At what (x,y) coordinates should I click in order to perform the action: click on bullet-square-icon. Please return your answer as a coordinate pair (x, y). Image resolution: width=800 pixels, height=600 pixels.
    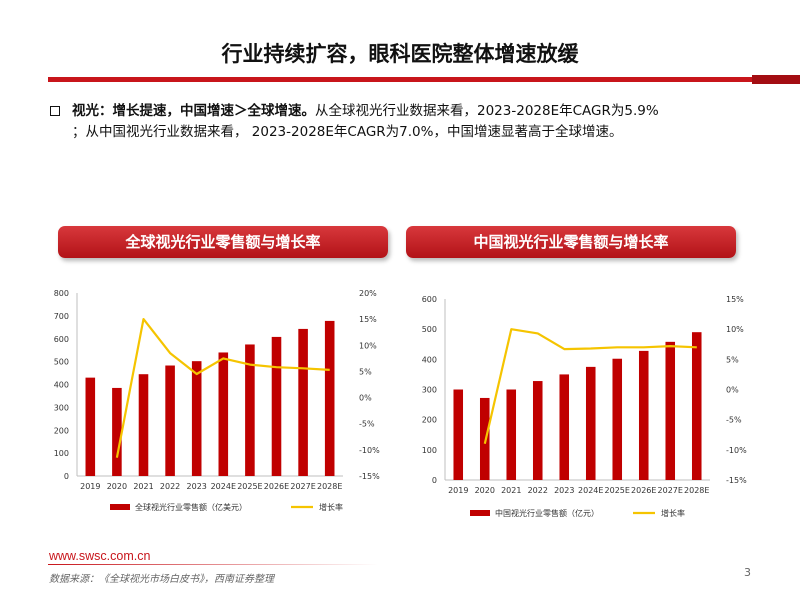
    Looking at the image, I should click on (55, 111).